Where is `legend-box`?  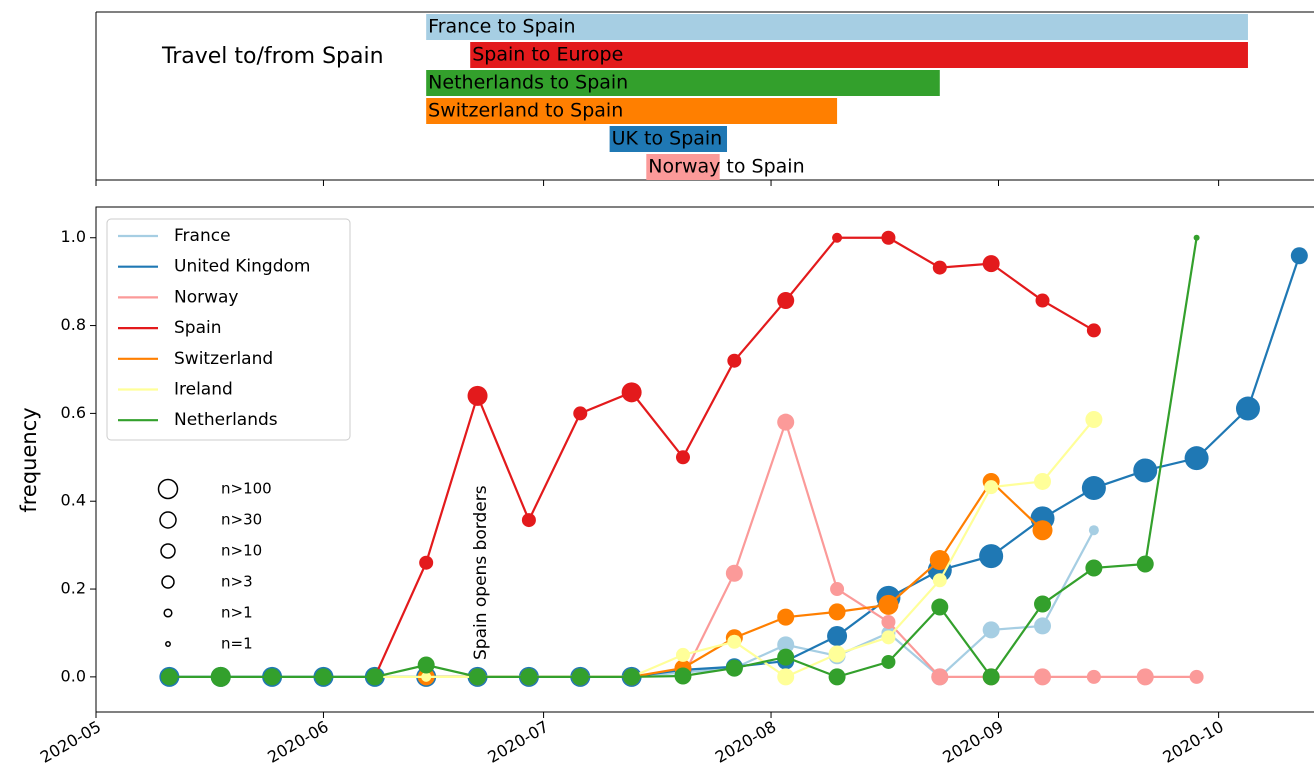
legend-box is located at coordinates (228, 329).